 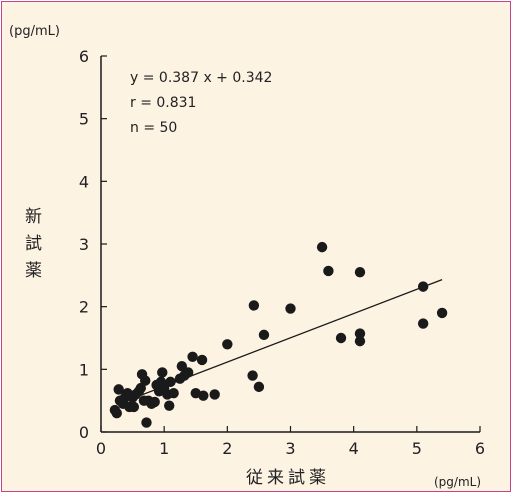 What do you see at coordinates (201, 78) in the screenshot?
I see `regression-equation: y = 0.387 x + 0.342` at bounding box center [201, 78].